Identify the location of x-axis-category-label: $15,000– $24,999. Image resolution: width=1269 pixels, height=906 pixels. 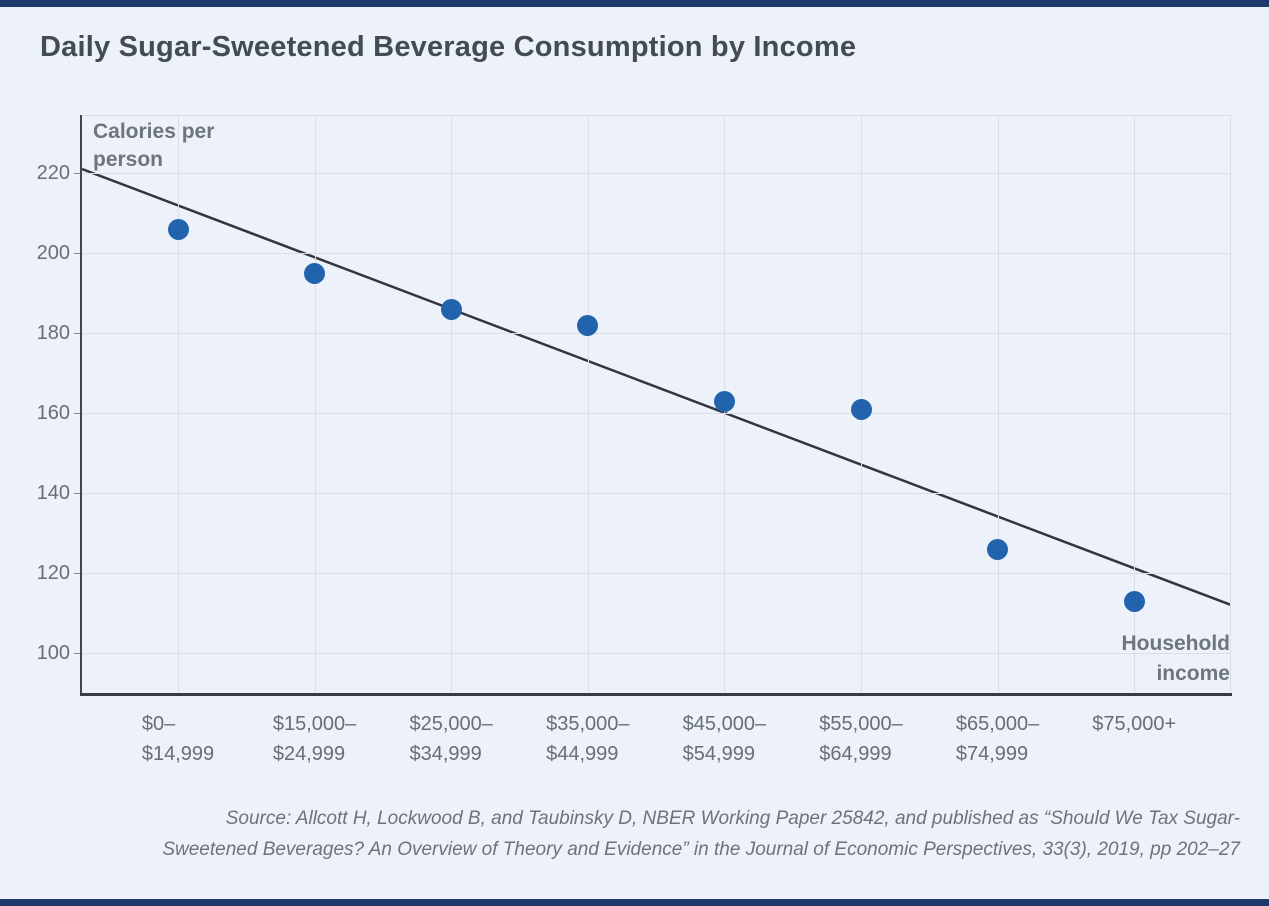
(314, 739).